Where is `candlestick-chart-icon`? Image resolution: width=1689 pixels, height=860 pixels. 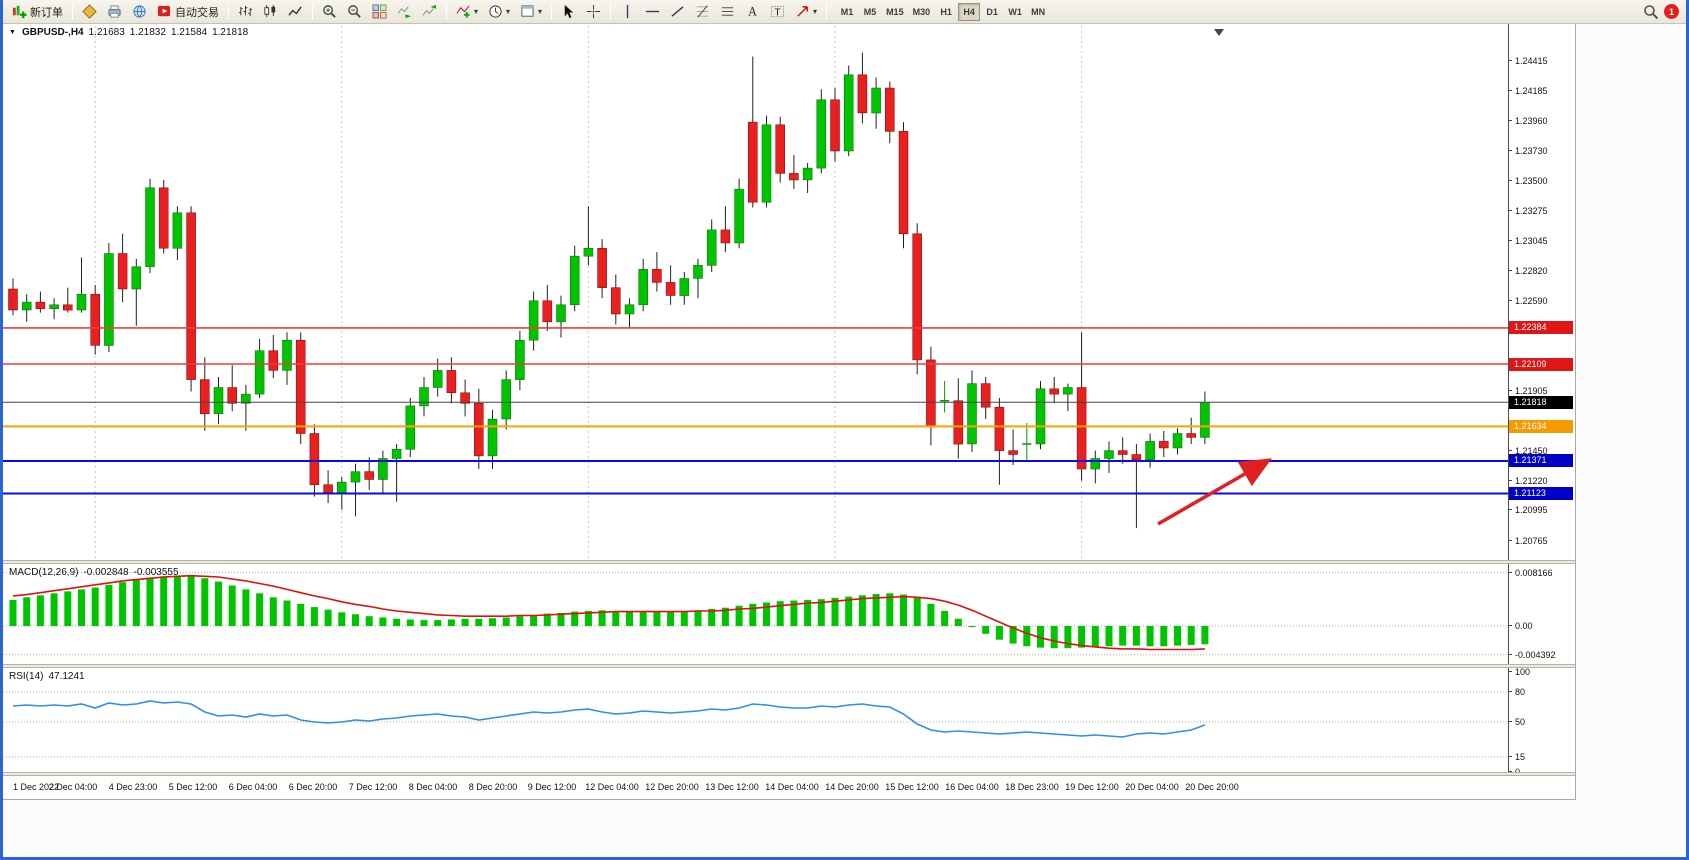 candlestick-chart-icon is located at coordinates (270, 11).